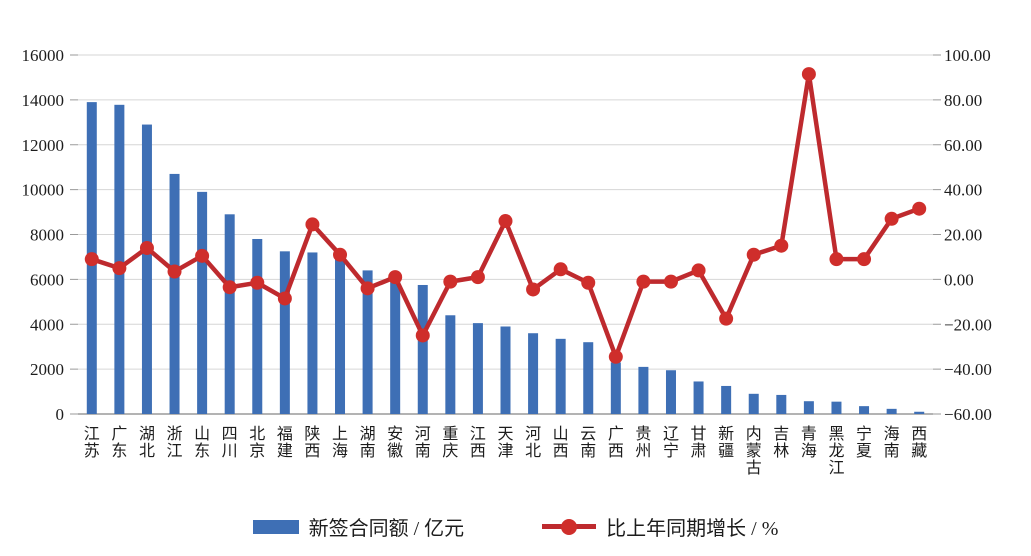 This screenshot has width=1031, height=556. I want to click on bar-山西, so click(560, 376).